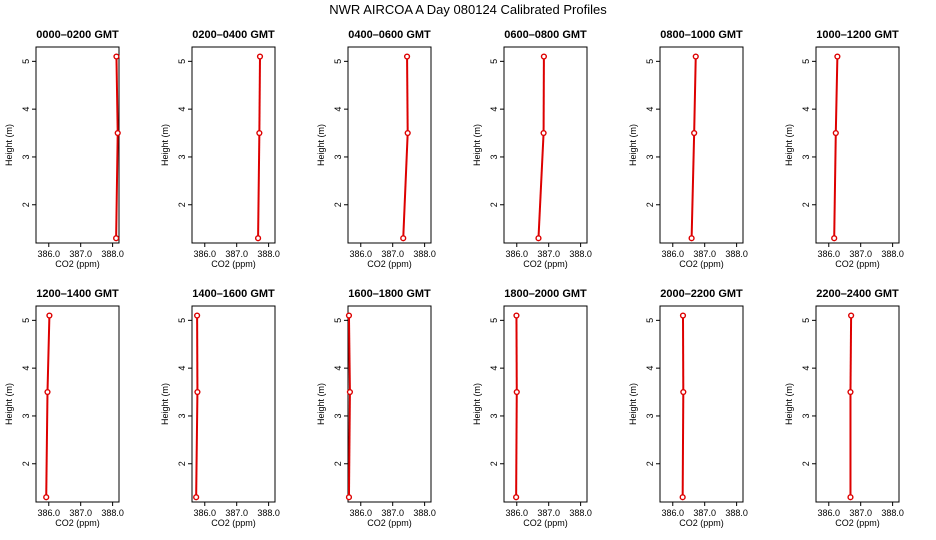 The image size is (936, 540). Describe the element at coordinates (545, 35) in the screenshot. I see `panel-title: 0600–0800 GMT` at that location.